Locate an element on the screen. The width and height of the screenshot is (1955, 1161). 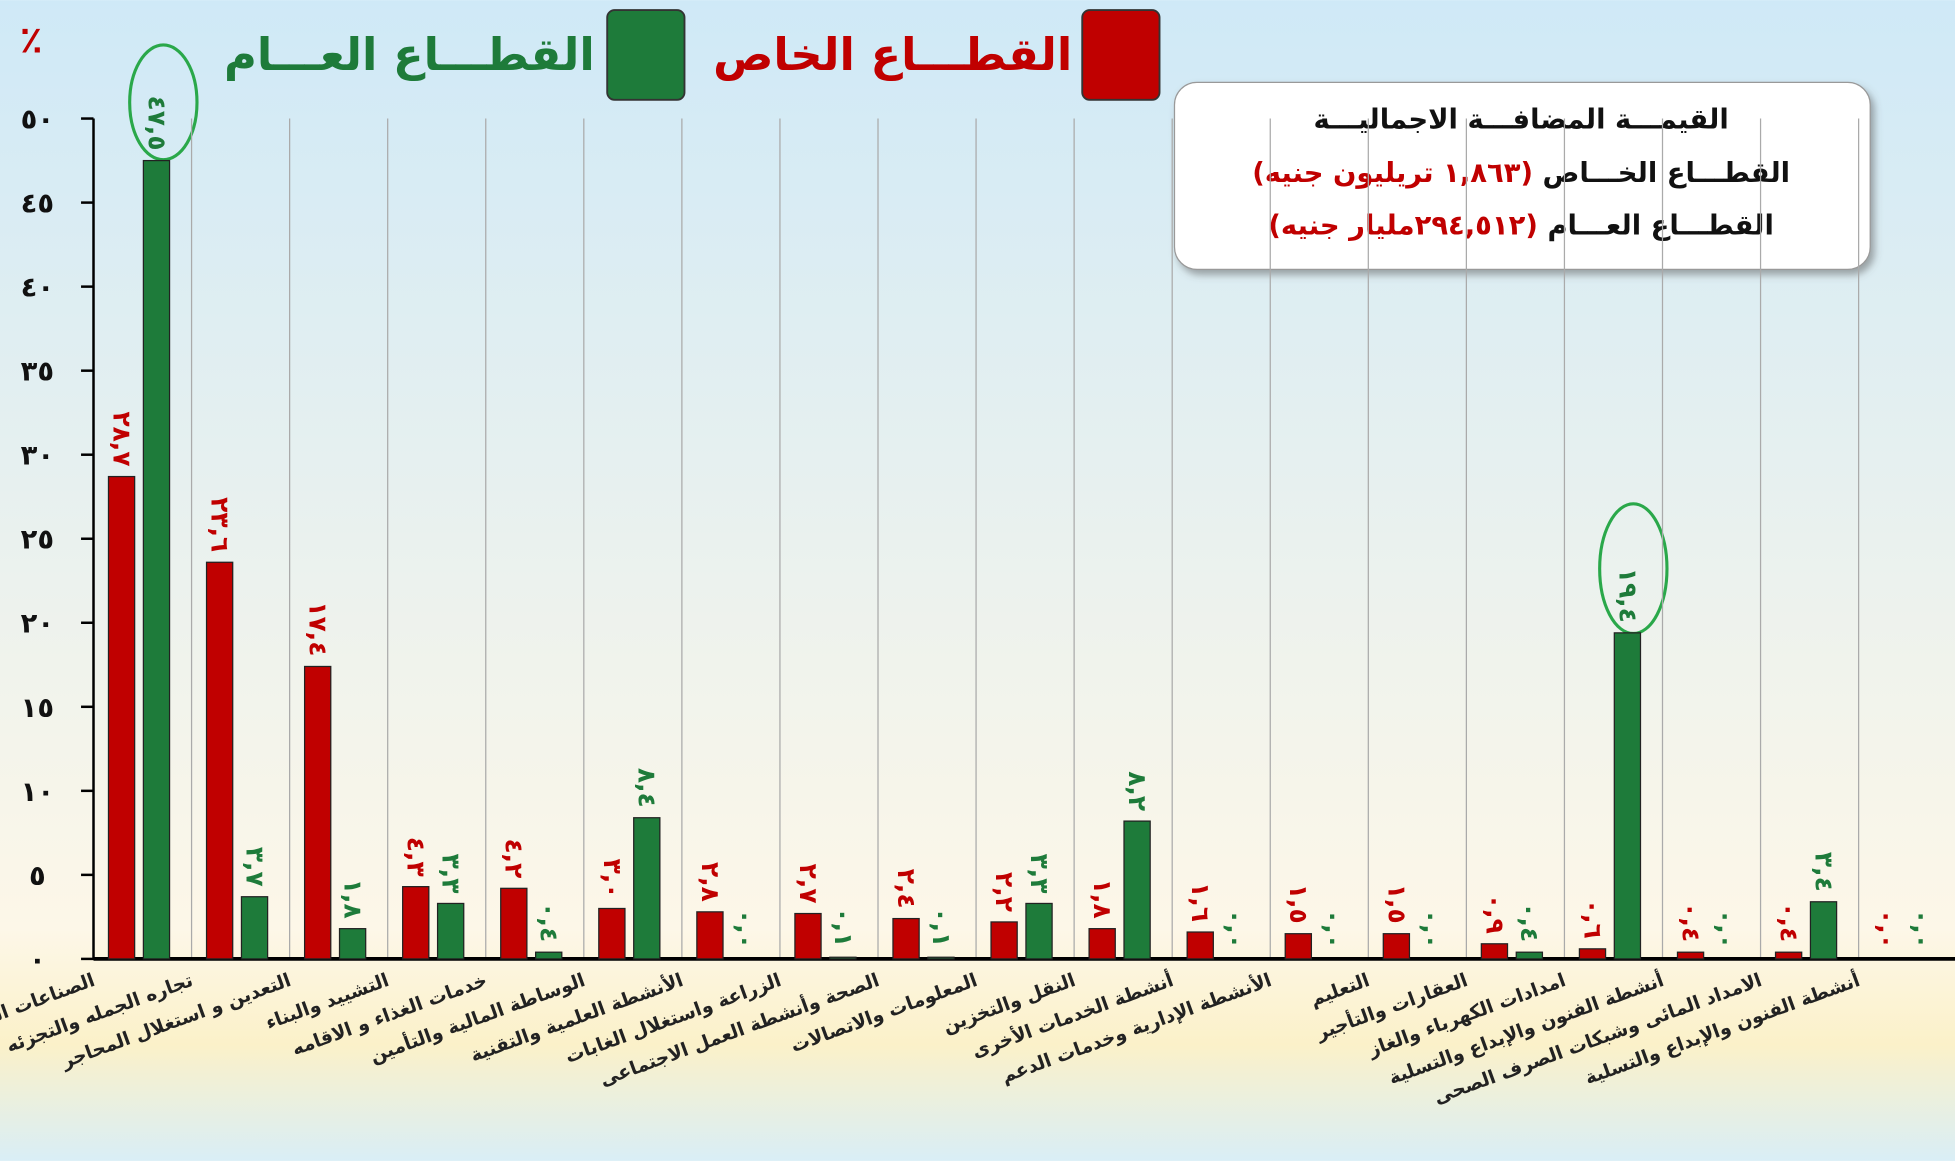
value-label: ٠,٩ is located at coordinates (1494, 914).